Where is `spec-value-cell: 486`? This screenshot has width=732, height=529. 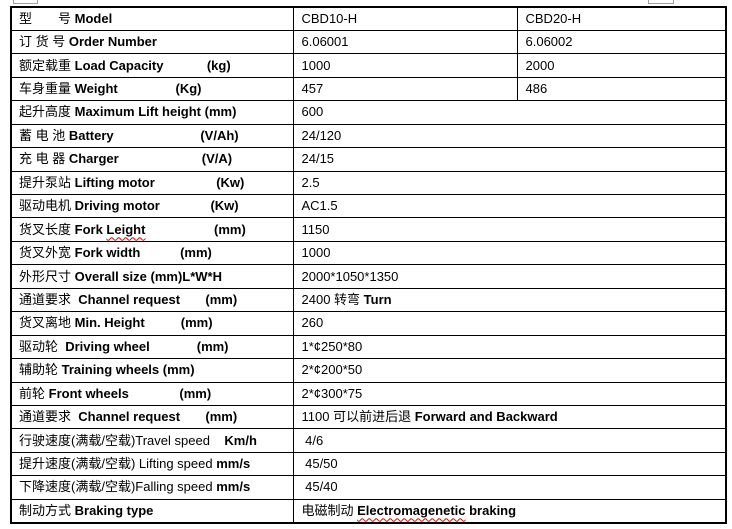
spec-value-cell: 486 is located at coordinates (621, 89).